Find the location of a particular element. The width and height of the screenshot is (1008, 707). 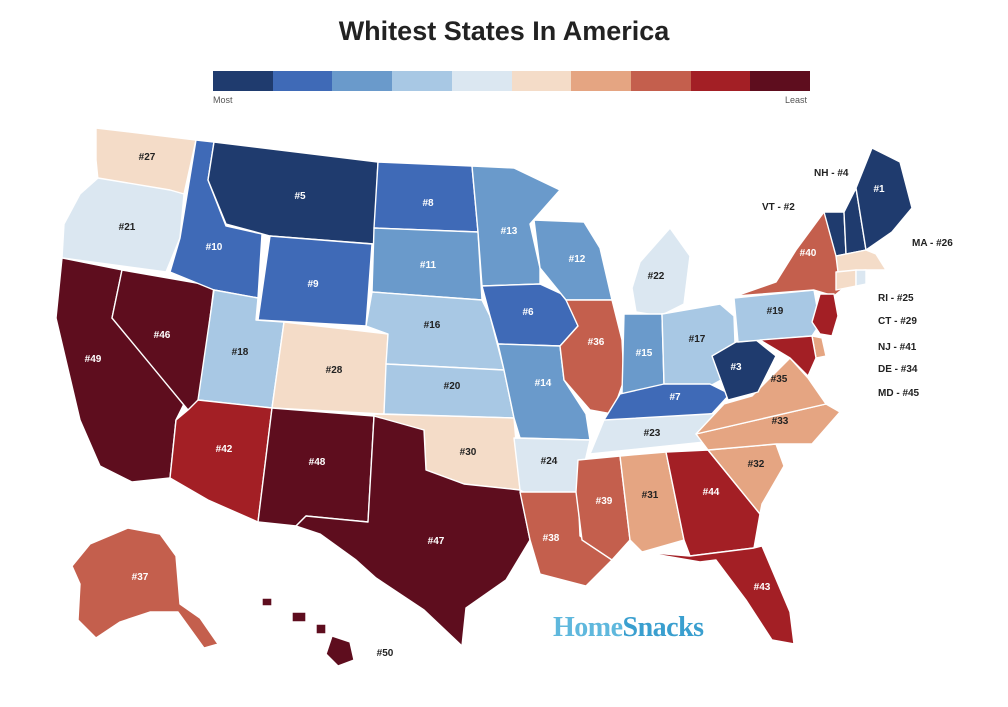

state-va is located at coordinates (761, 396).